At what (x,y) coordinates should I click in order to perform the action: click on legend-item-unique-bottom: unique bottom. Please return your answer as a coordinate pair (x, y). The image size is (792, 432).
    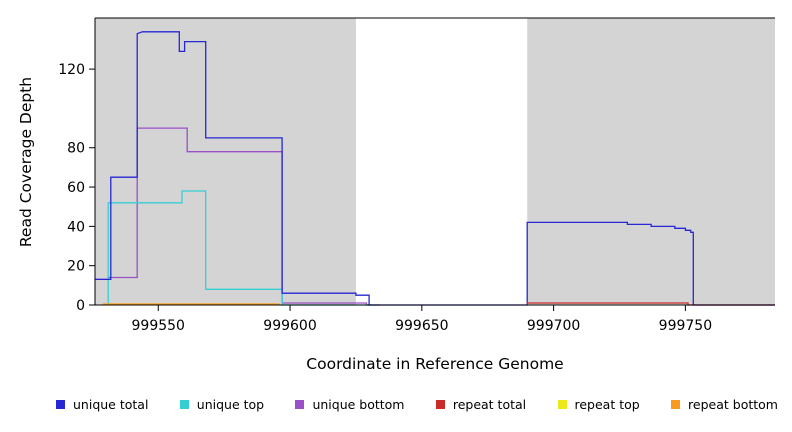
    Looking at the image, I should click on (350, 404).